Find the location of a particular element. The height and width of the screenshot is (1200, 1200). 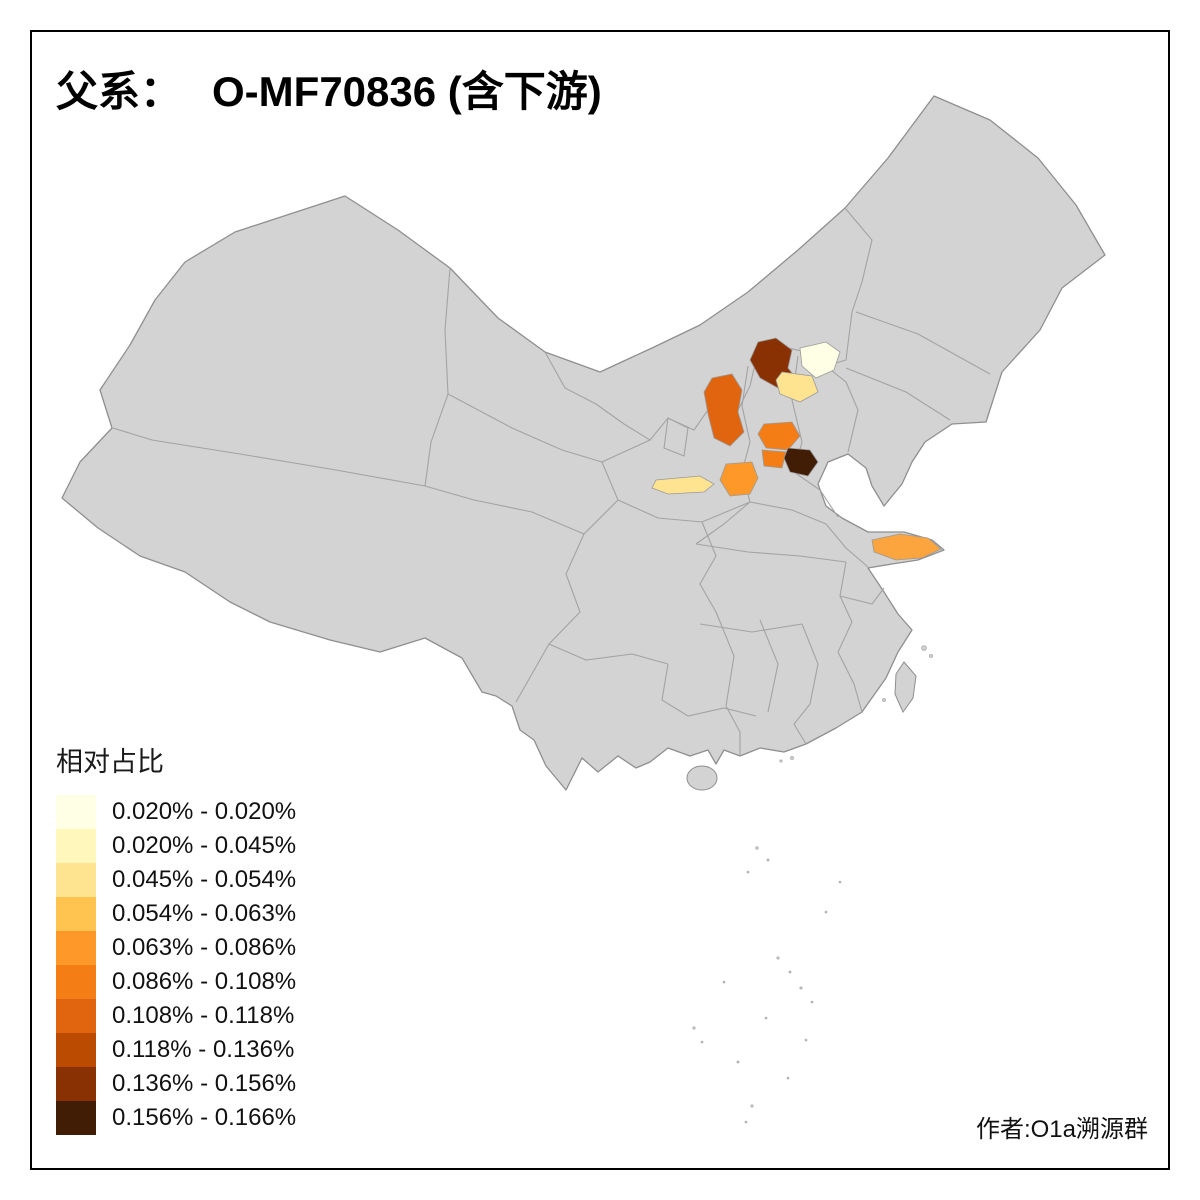

highlight-regions is located at coordinates (796, 449).